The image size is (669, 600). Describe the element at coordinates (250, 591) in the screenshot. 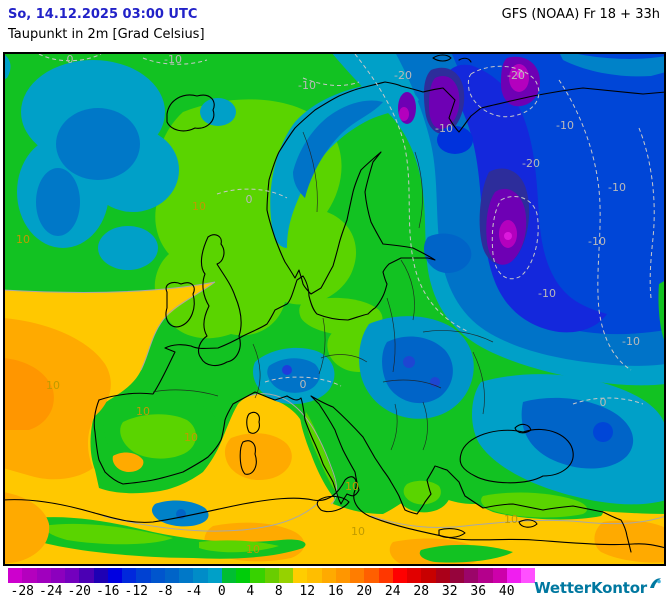

I see `legend-tick-label: 4` at that location.